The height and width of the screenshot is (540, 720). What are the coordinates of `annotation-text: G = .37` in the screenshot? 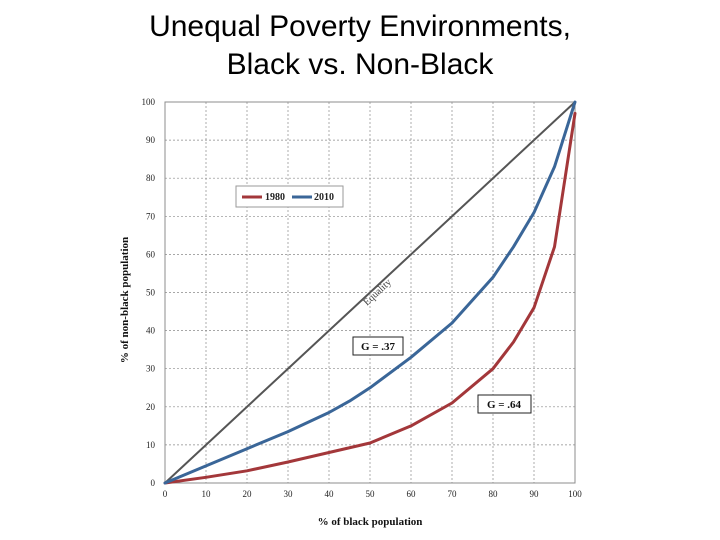 It's located at (378, 347).